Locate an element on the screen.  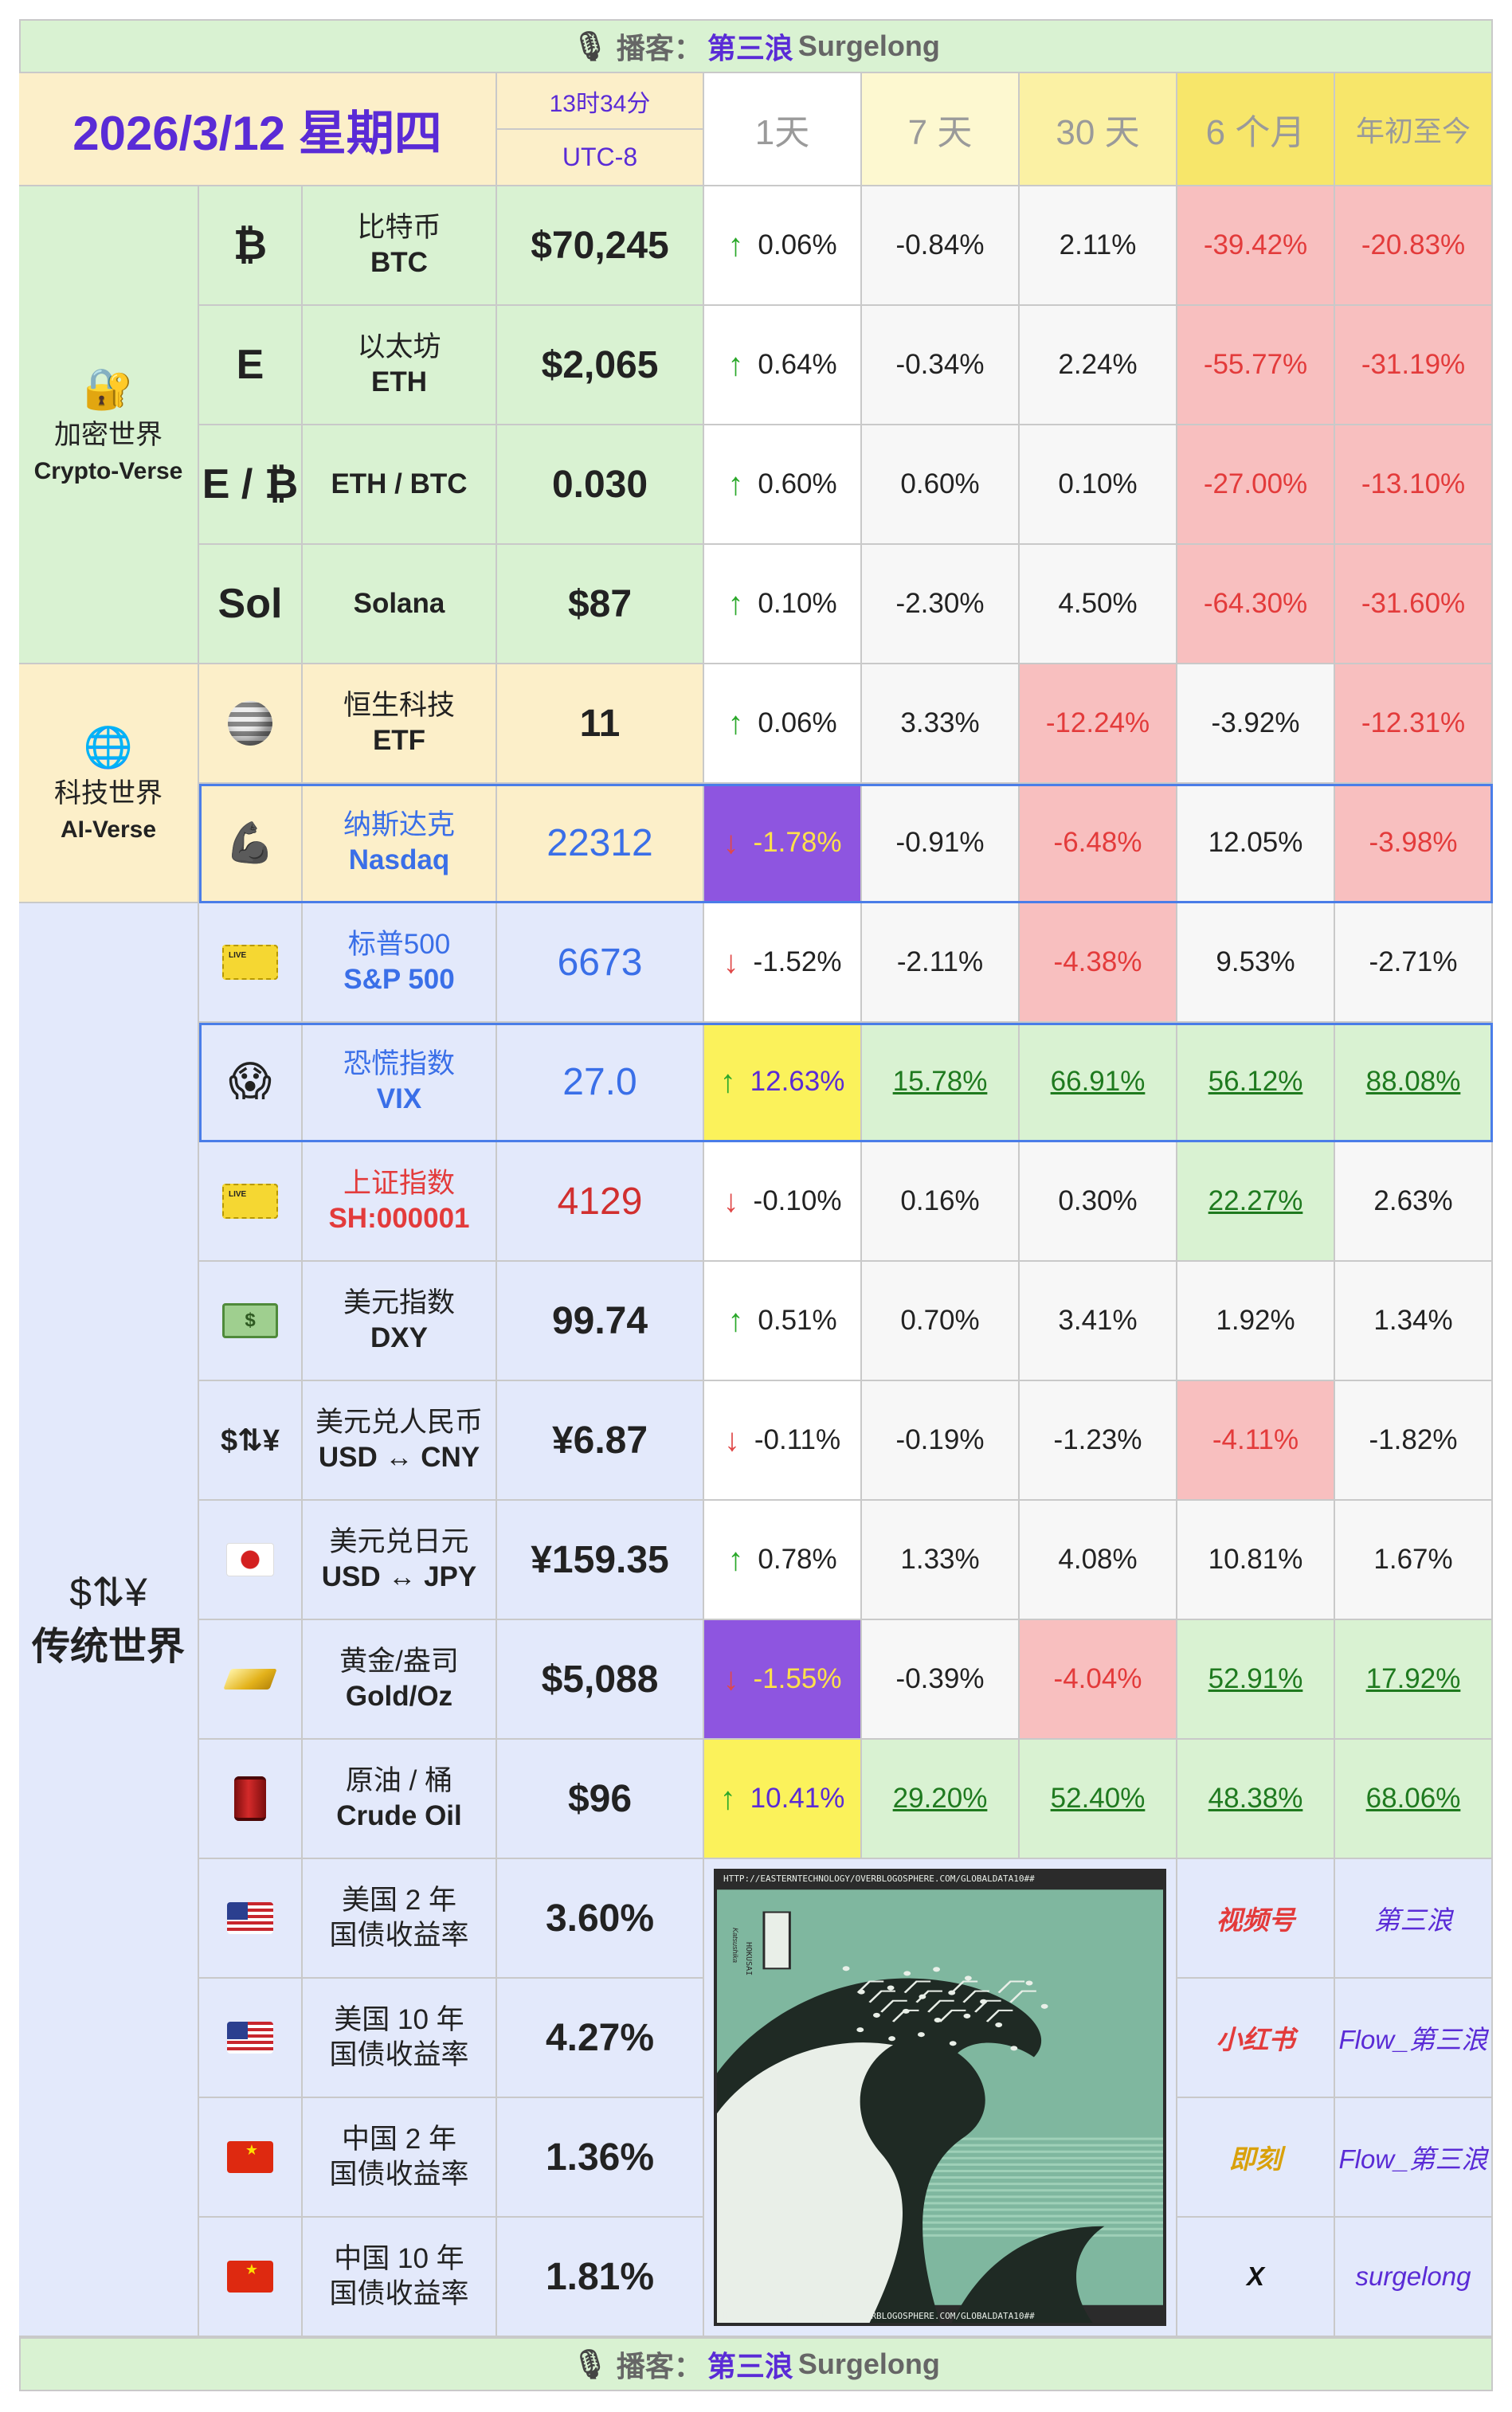
asset-symbol-cell: $⇅¥ is located at coordinates (251, 1441).